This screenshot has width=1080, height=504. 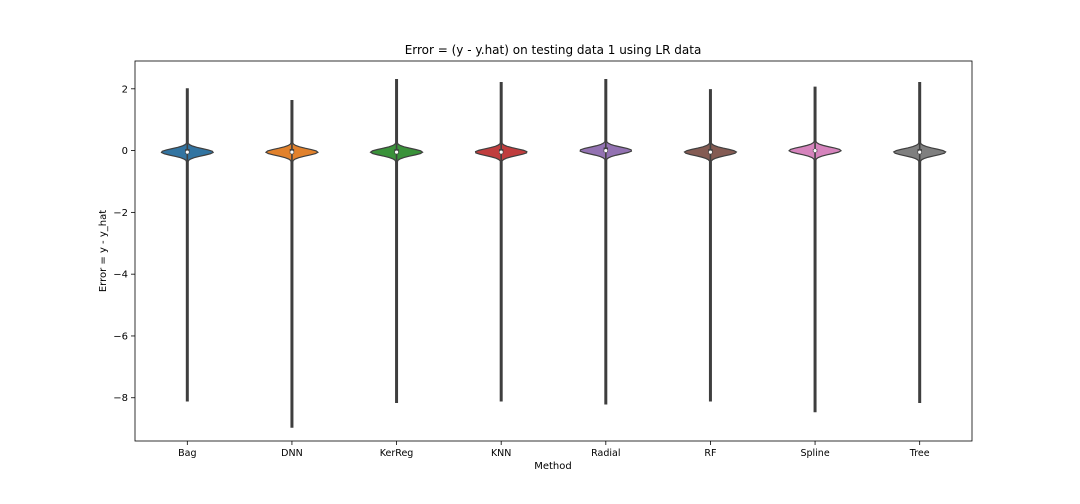 I want to click on y-tick-label: 2, so click(x=125, y=89).